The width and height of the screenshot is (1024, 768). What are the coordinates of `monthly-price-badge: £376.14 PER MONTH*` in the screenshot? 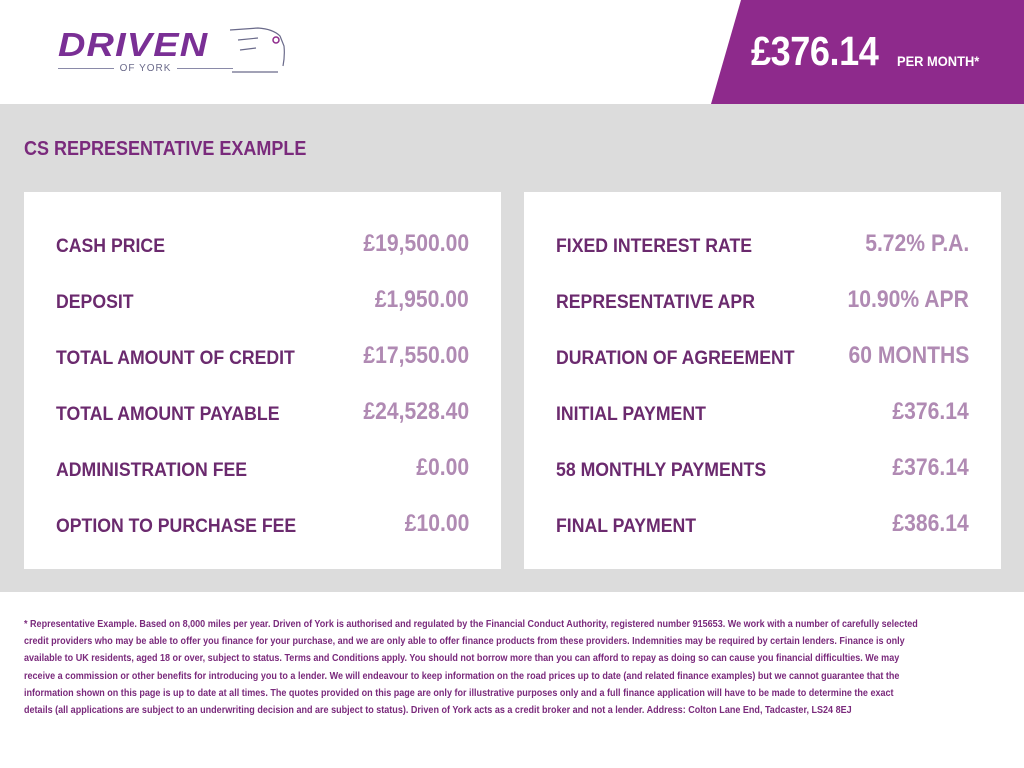 It's located at (867, 52).